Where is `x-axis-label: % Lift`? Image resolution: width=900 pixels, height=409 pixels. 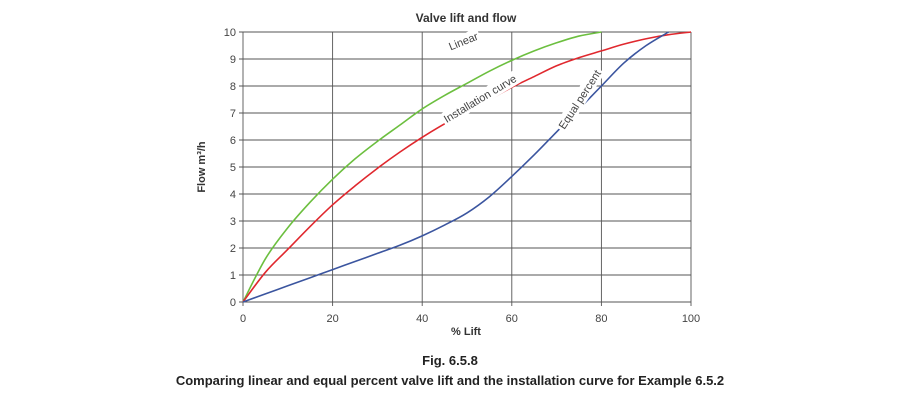 x-axis-label: % Lift is located at coordinates (466, 332).